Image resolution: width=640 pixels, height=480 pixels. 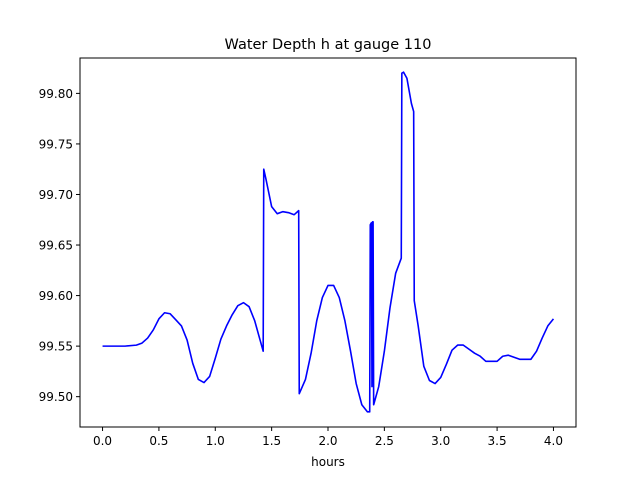 I want to click on x-tick-label: 0.0, so click(x=102, y=441).